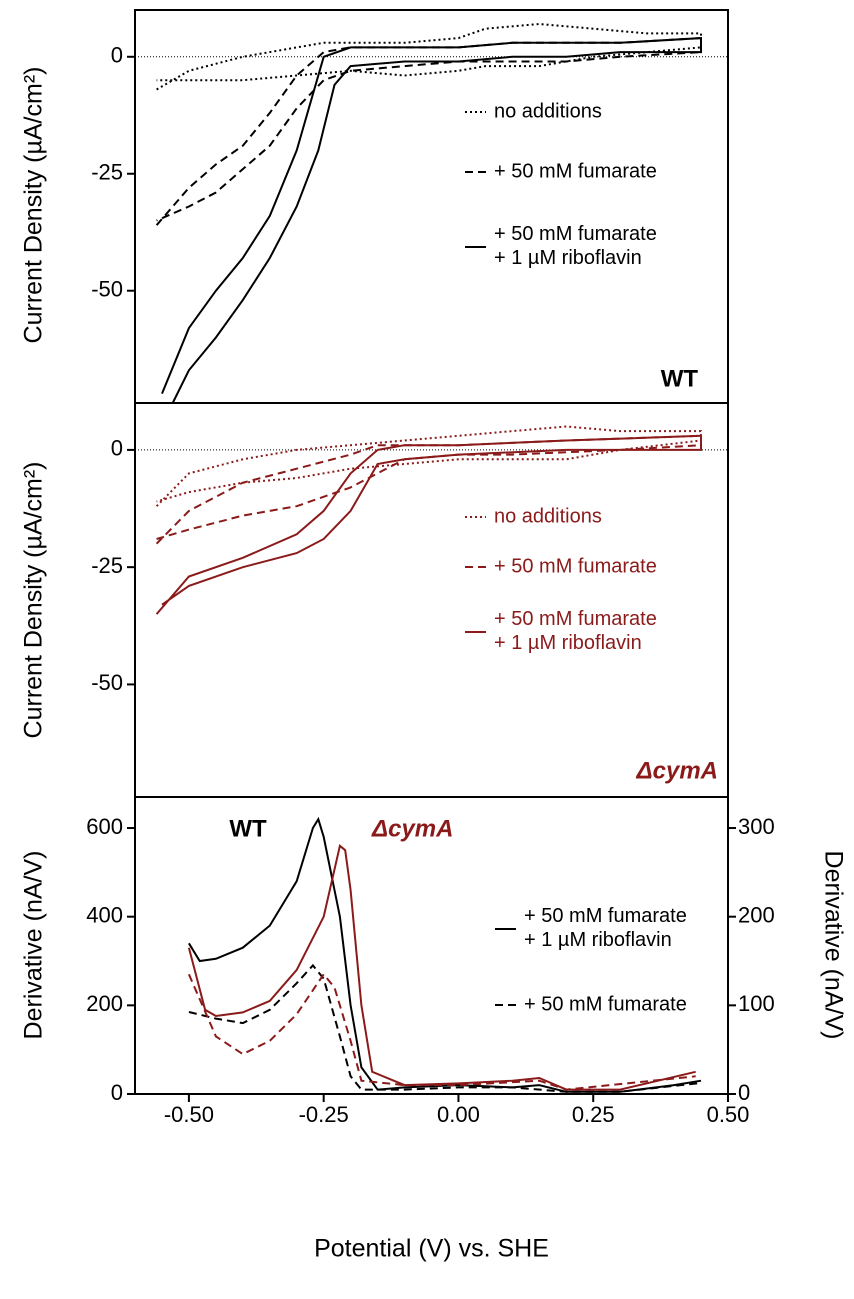  Describe the element at coordinates (756, 1003) in the screenshot. I see `y2-tick-label: 100` at that location.